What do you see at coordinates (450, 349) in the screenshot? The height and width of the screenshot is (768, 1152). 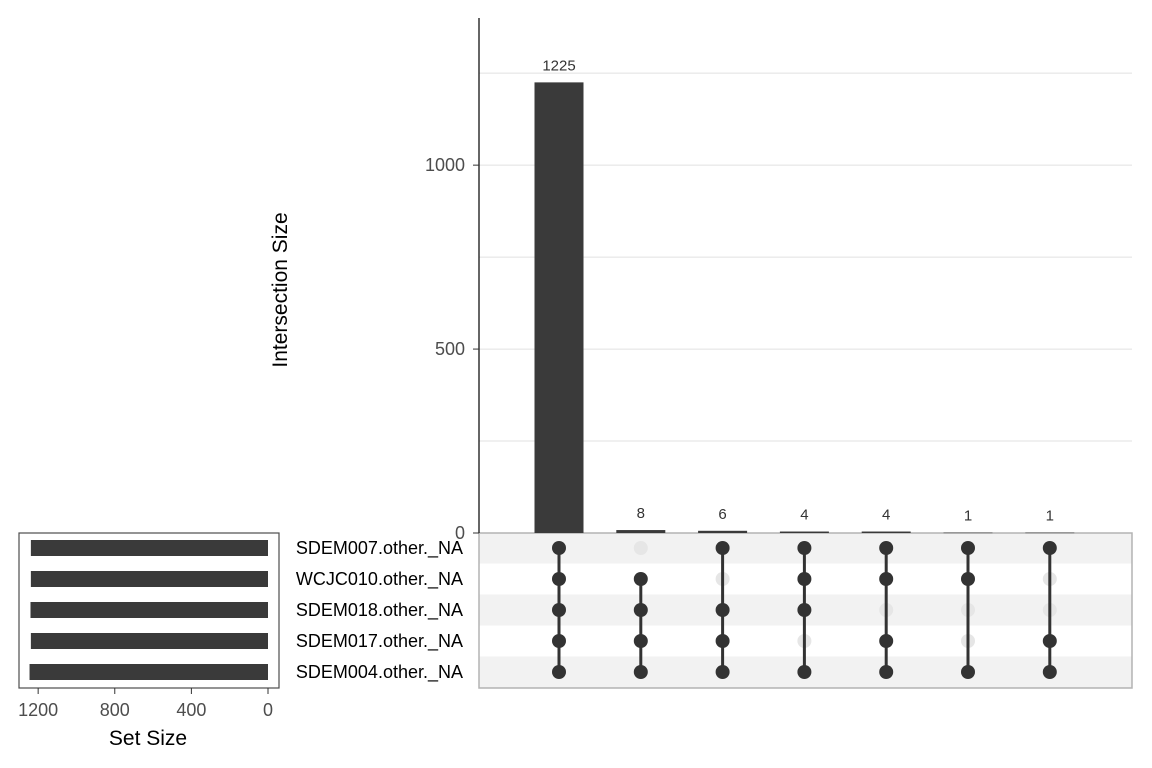 I see `y-axis-tick-label: 500` at bounding box center [450, 349].